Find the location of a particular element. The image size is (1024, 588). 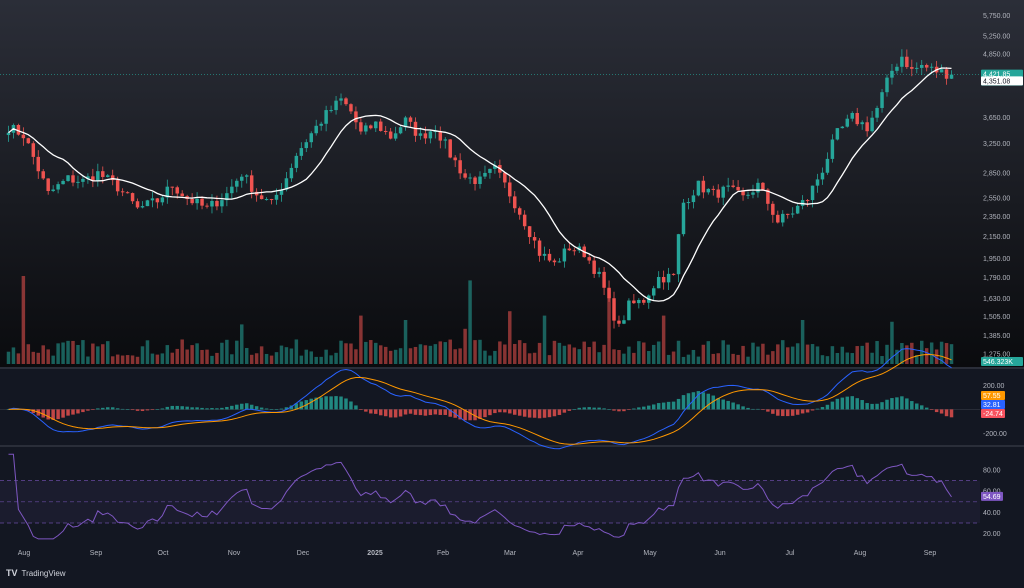

price-axis-tick: 2,350.00 is located at coordinates (996, 217).